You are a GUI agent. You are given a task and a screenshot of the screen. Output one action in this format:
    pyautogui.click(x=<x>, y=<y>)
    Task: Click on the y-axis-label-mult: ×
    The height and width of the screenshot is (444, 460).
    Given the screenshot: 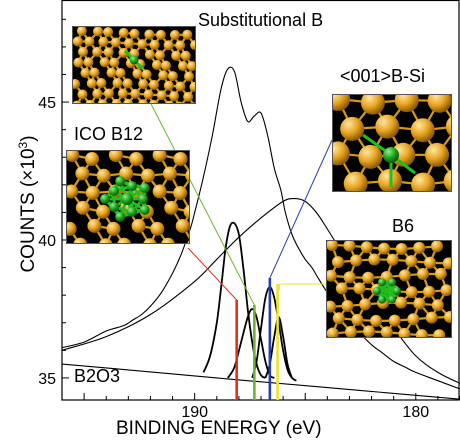 What is the action you would take?
    pyautogui.click(x=29, y=175)
    